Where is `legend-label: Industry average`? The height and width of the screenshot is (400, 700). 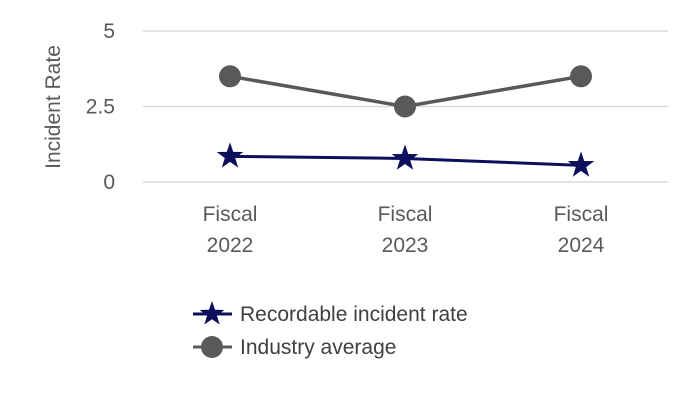 legend-label: Industry average is located at coordinates (318, 347).